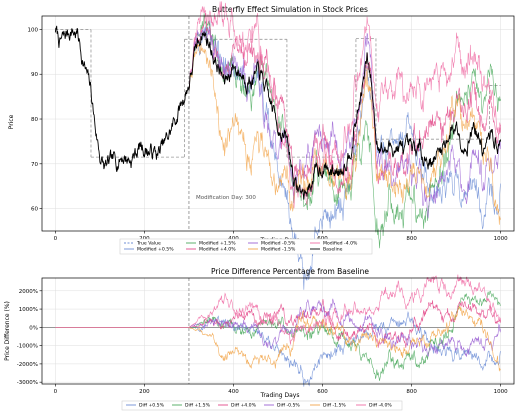 The height and width of the screenshot is (412, 524). I want to click on chart2-y-tick-label-2: -1000%, so click(27, 347).